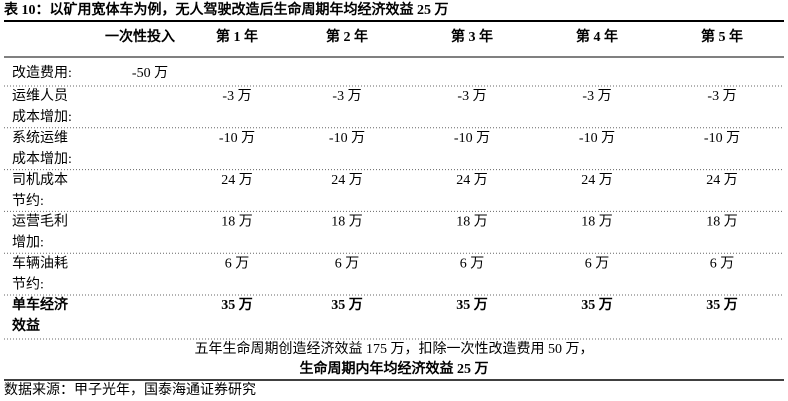 The width and height of the screenshot is (788, 401). What do you see at coordinates (40, 304) in the screenshot?
I see `row-label: 单车经济` at bounding box center [40, 304].